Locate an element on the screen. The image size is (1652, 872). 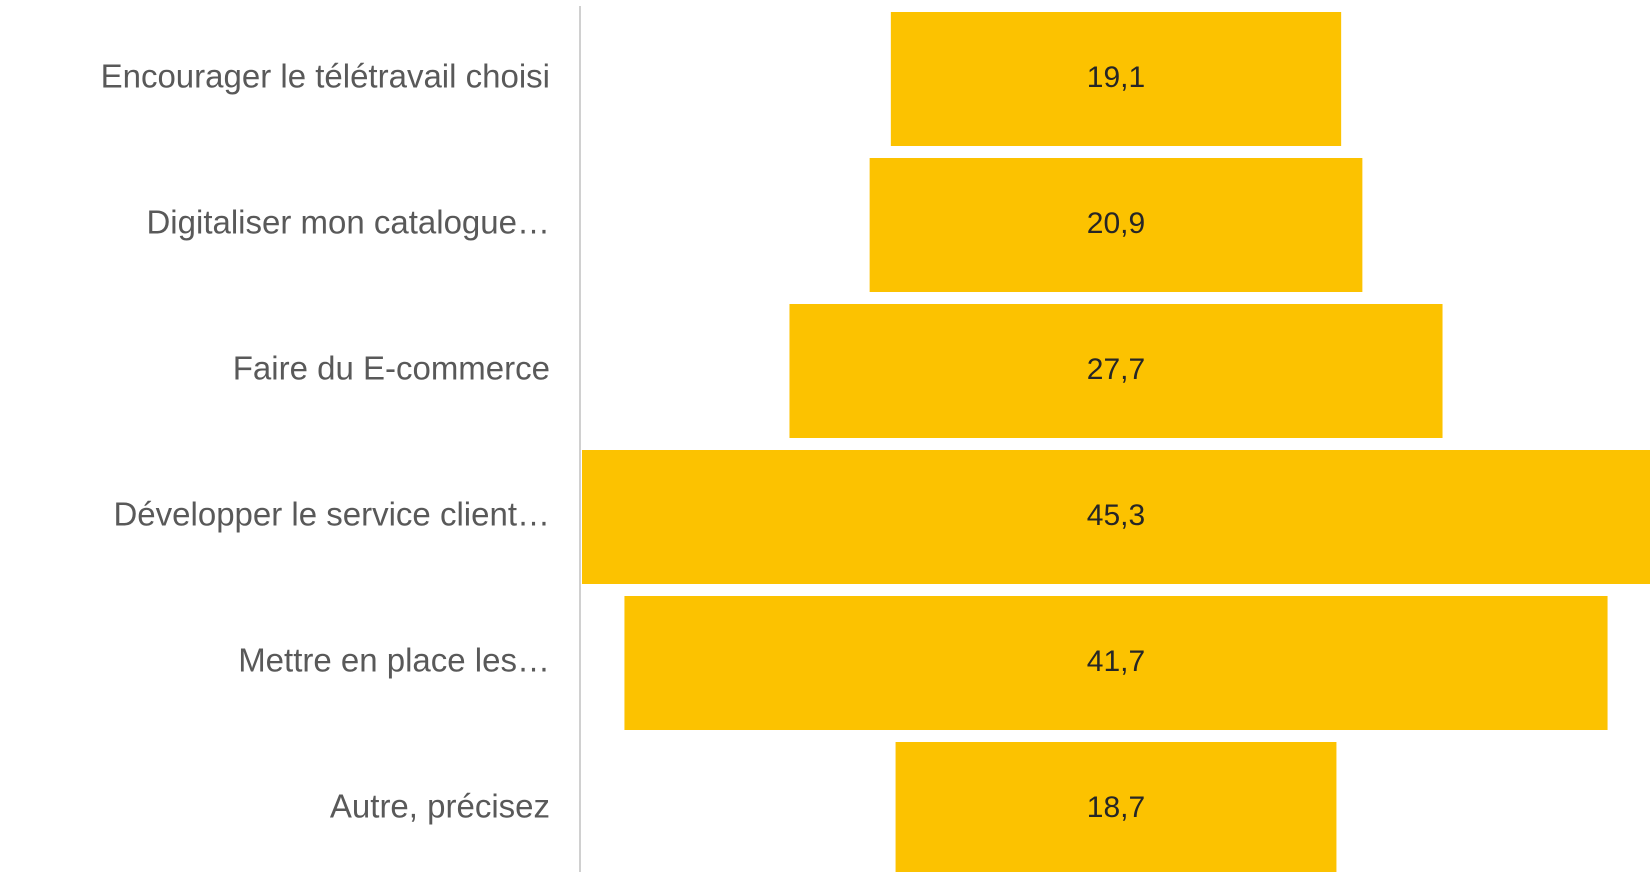
data-label: 27,7 is located at coordinates (1116, 369).